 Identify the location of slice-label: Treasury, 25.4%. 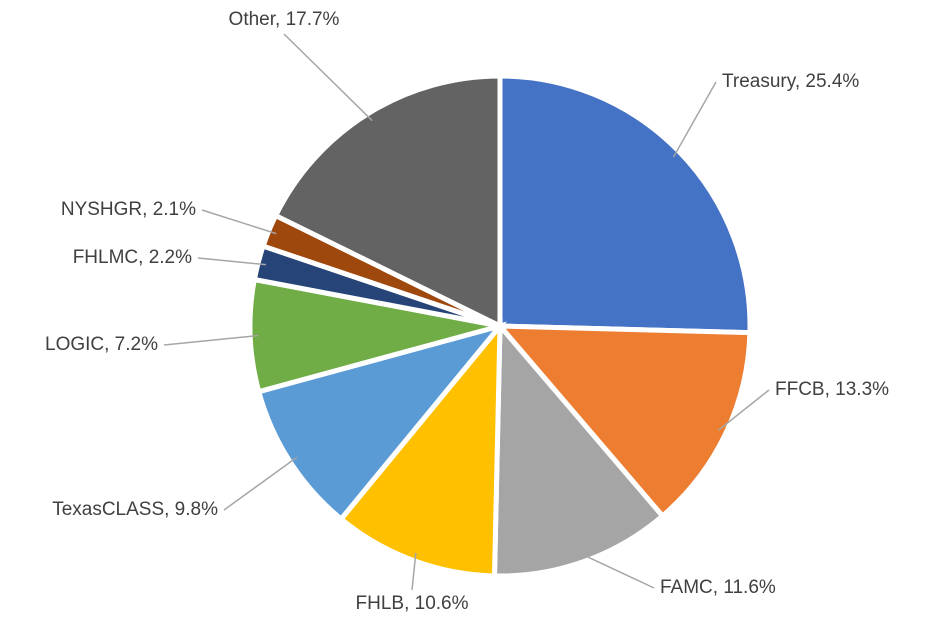
(790, 81).